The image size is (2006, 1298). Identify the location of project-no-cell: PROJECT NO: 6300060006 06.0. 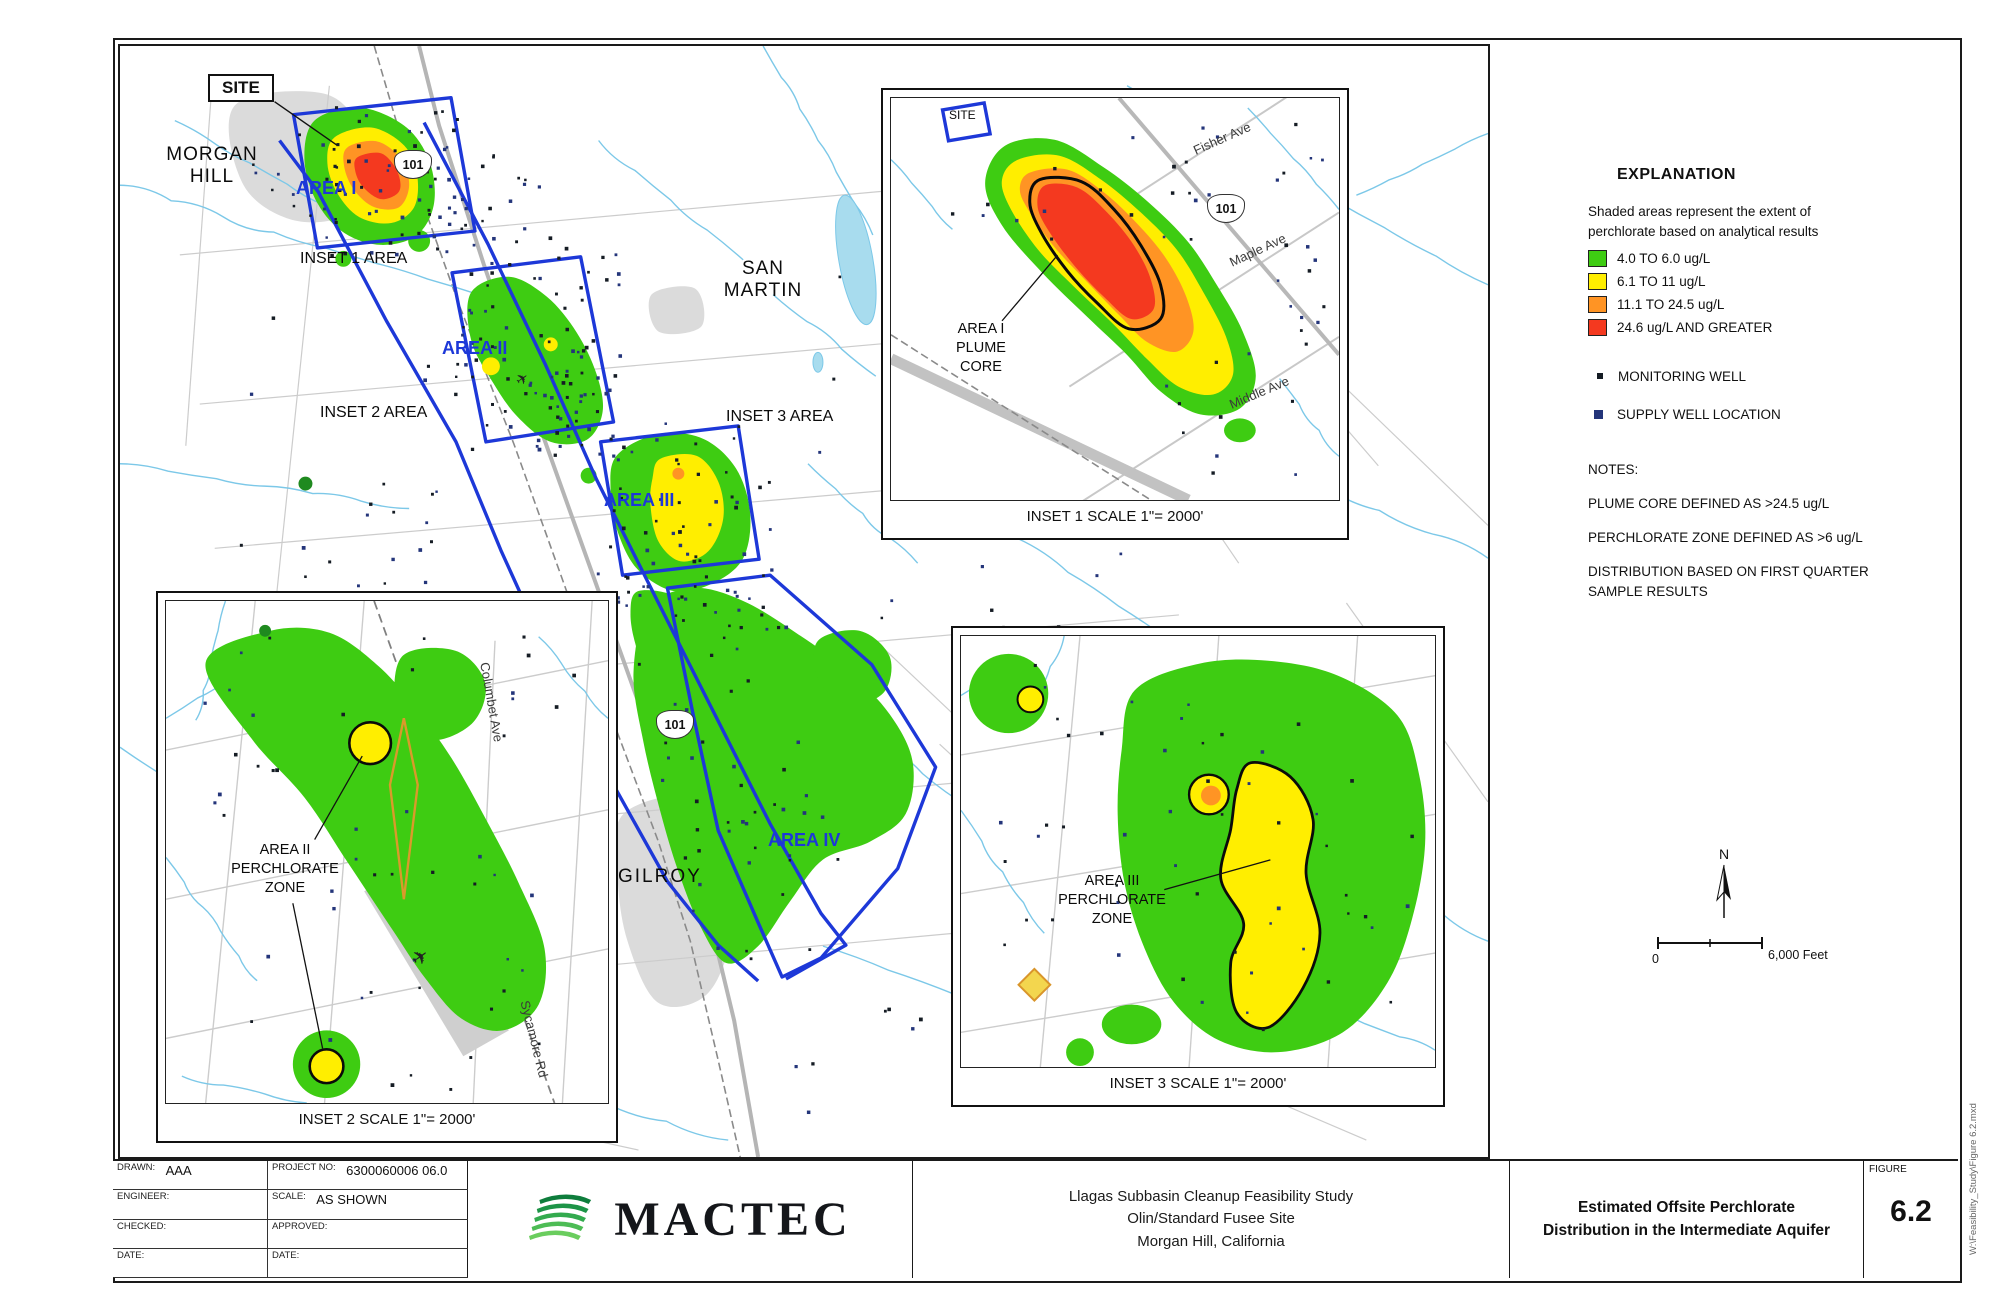
(368, 1176).